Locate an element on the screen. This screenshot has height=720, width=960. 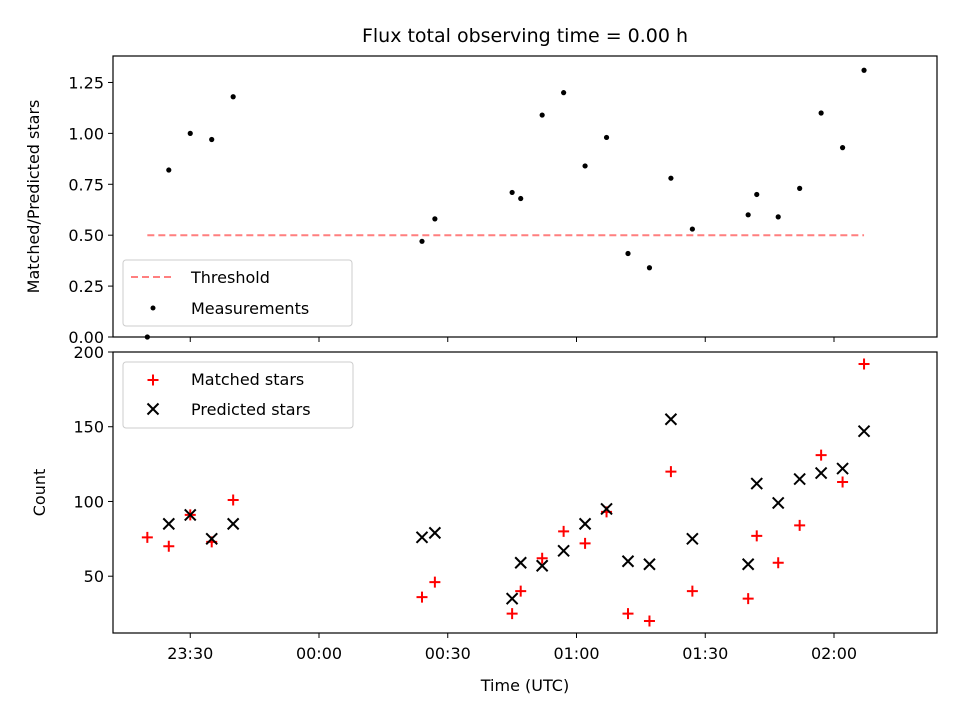
bottom-x-tick-label: 01:00 is located at coordinates (576, 653).